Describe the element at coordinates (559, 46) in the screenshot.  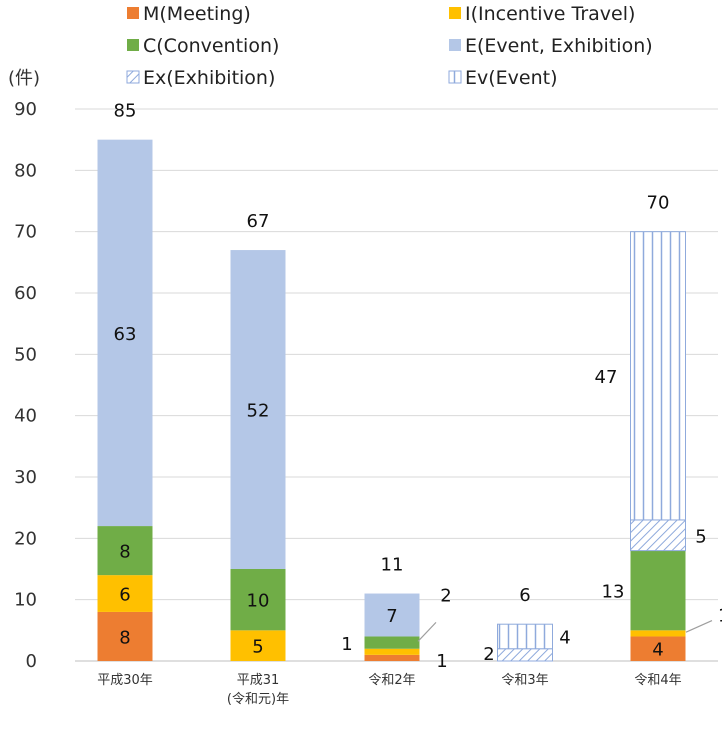
I see `legend-label: E(Event, Exhibition)` at that location.